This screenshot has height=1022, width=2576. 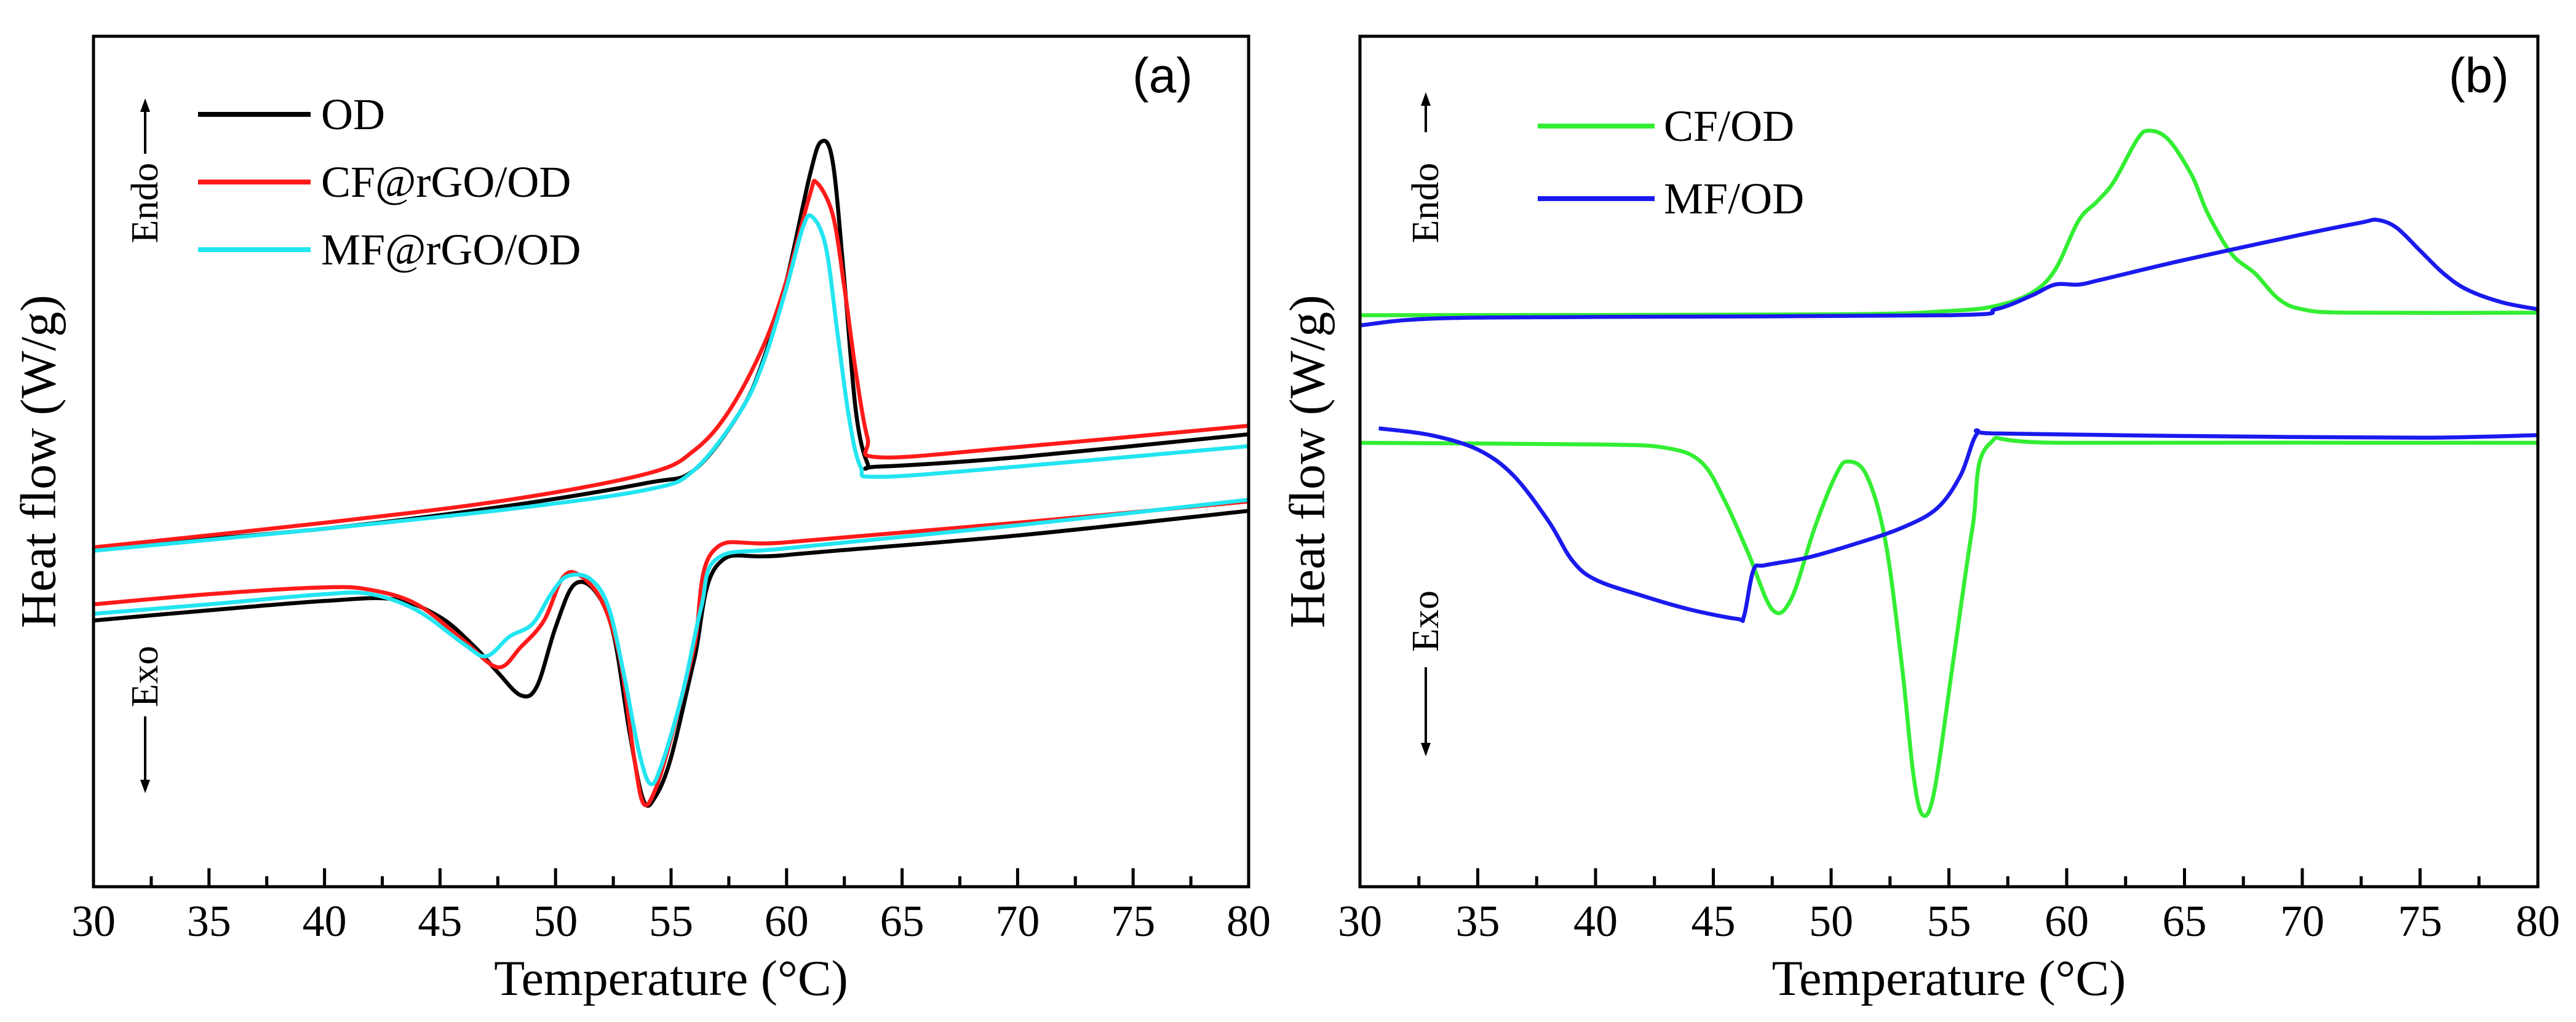 I want to click on legend-label: CF@rGO/OD, so click(x=446, y=182).